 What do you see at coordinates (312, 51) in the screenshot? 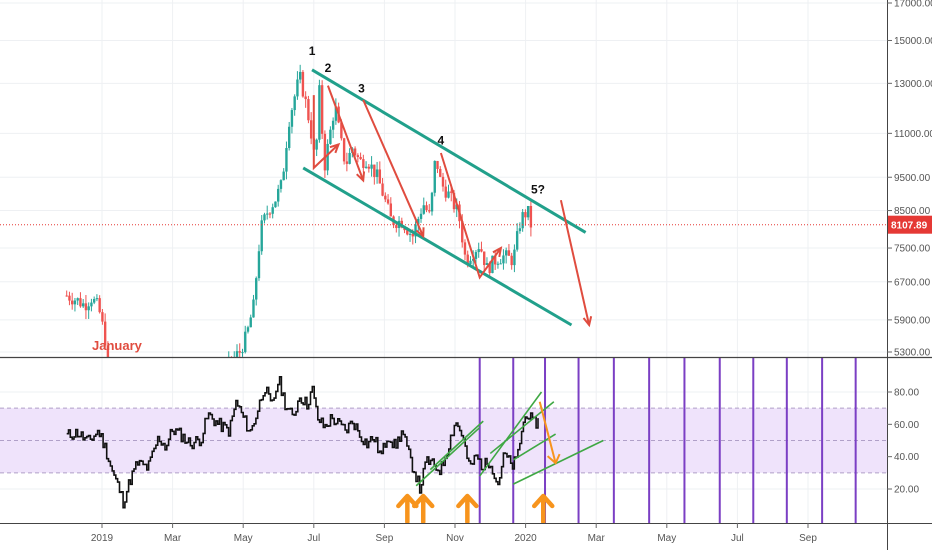
I see `wave-label-1: 1` at bounding box center [312, 51].